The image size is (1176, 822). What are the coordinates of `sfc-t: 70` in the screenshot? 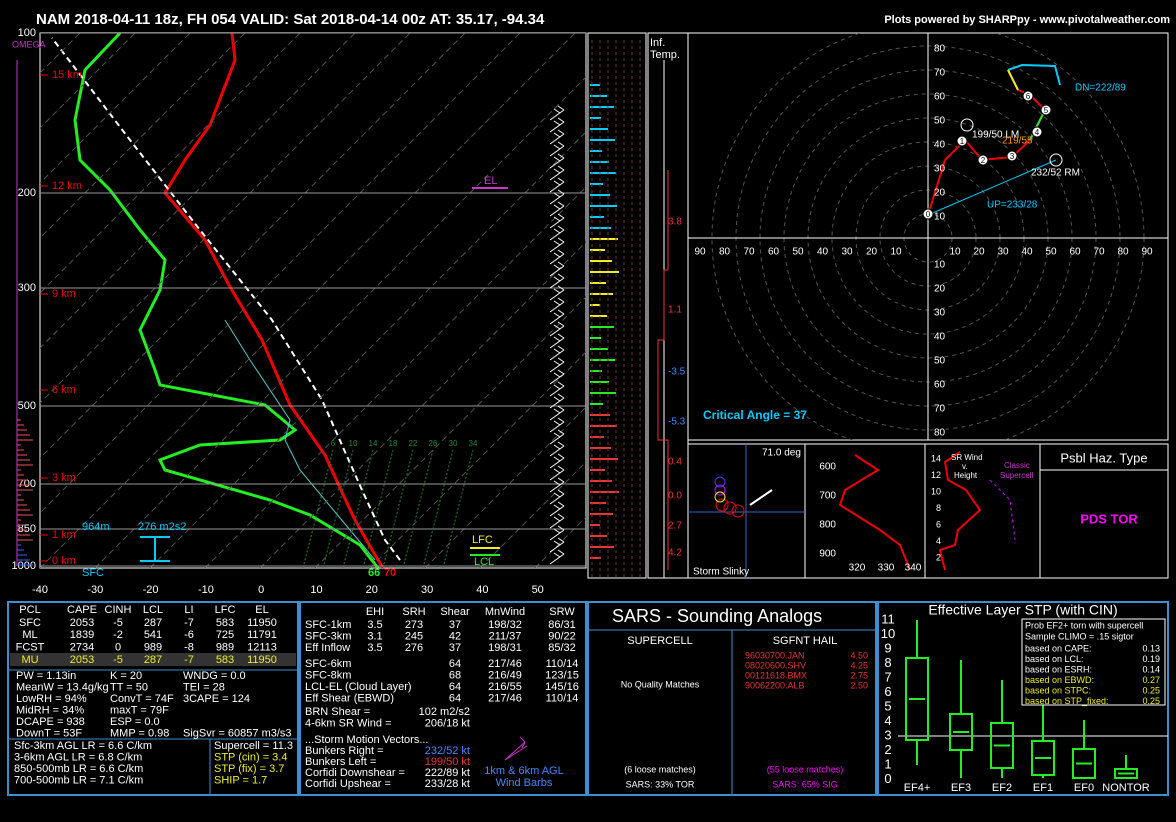 It's located at (390, 573).